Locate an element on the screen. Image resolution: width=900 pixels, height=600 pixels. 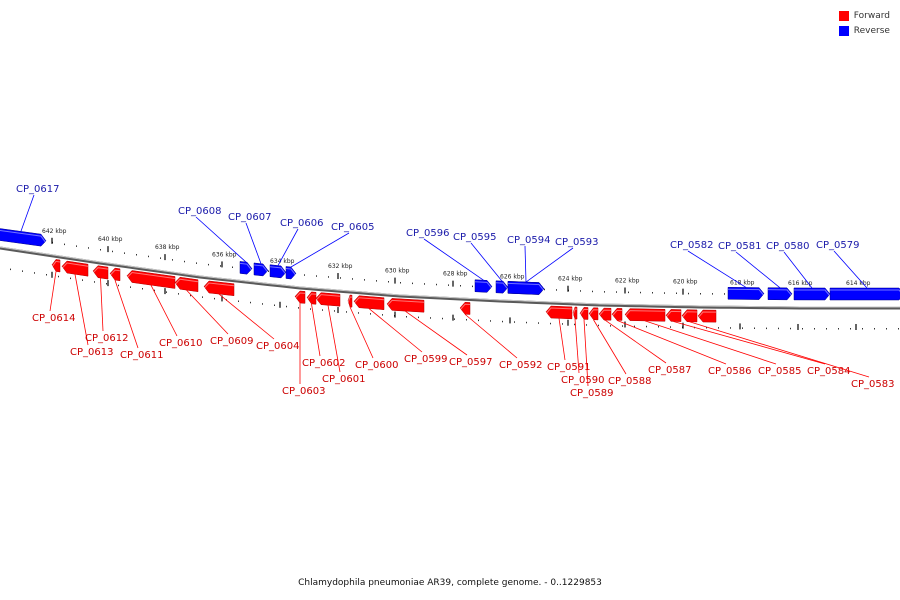
gene-label-cp_0580: CP_0580 is located at coordinates (787, 246).